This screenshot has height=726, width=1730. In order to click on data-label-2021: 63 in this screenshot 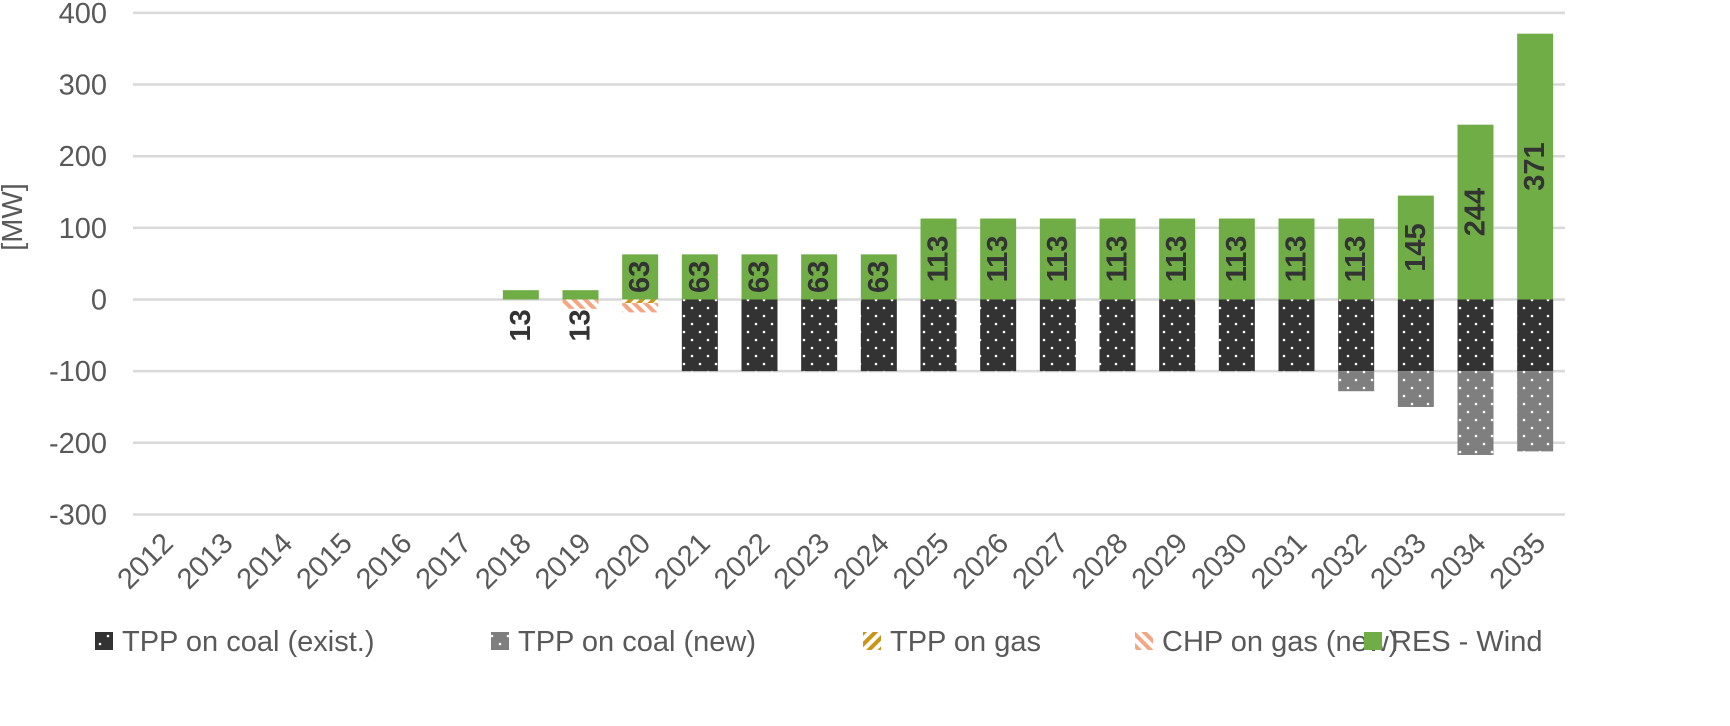, I will do `click(700, 277)`.